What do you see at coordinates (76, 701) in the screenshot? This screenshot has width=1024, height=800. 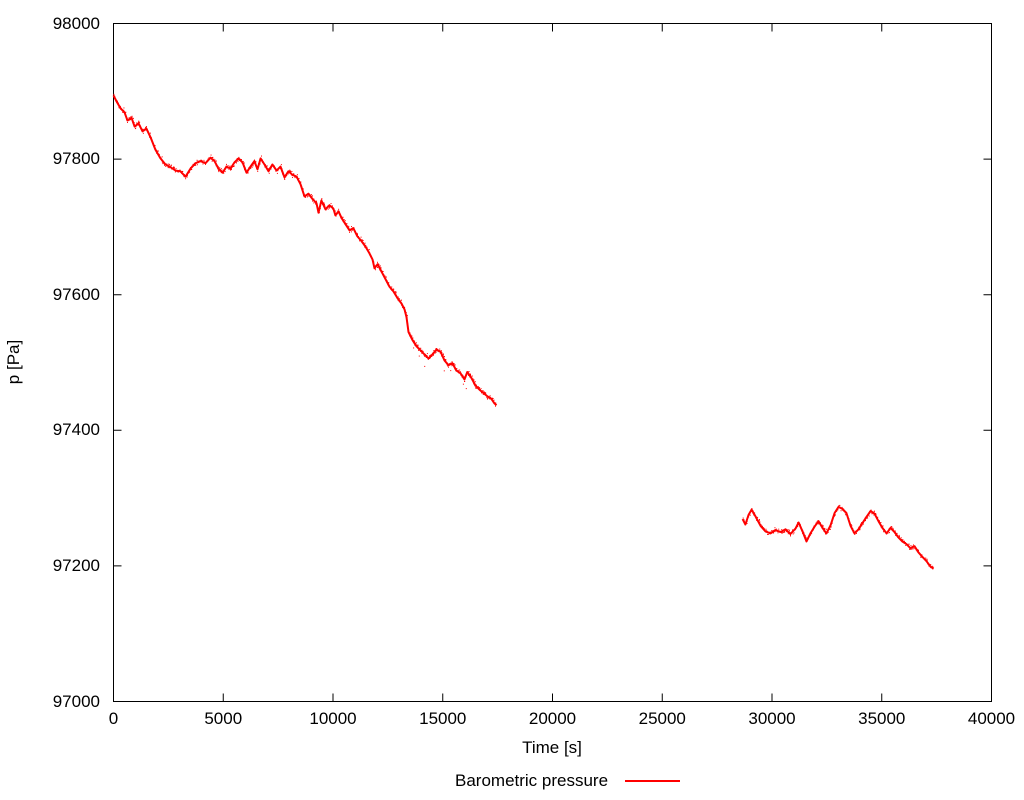 I see `y-tick-label: 97000` at bounding box center [76, 701].